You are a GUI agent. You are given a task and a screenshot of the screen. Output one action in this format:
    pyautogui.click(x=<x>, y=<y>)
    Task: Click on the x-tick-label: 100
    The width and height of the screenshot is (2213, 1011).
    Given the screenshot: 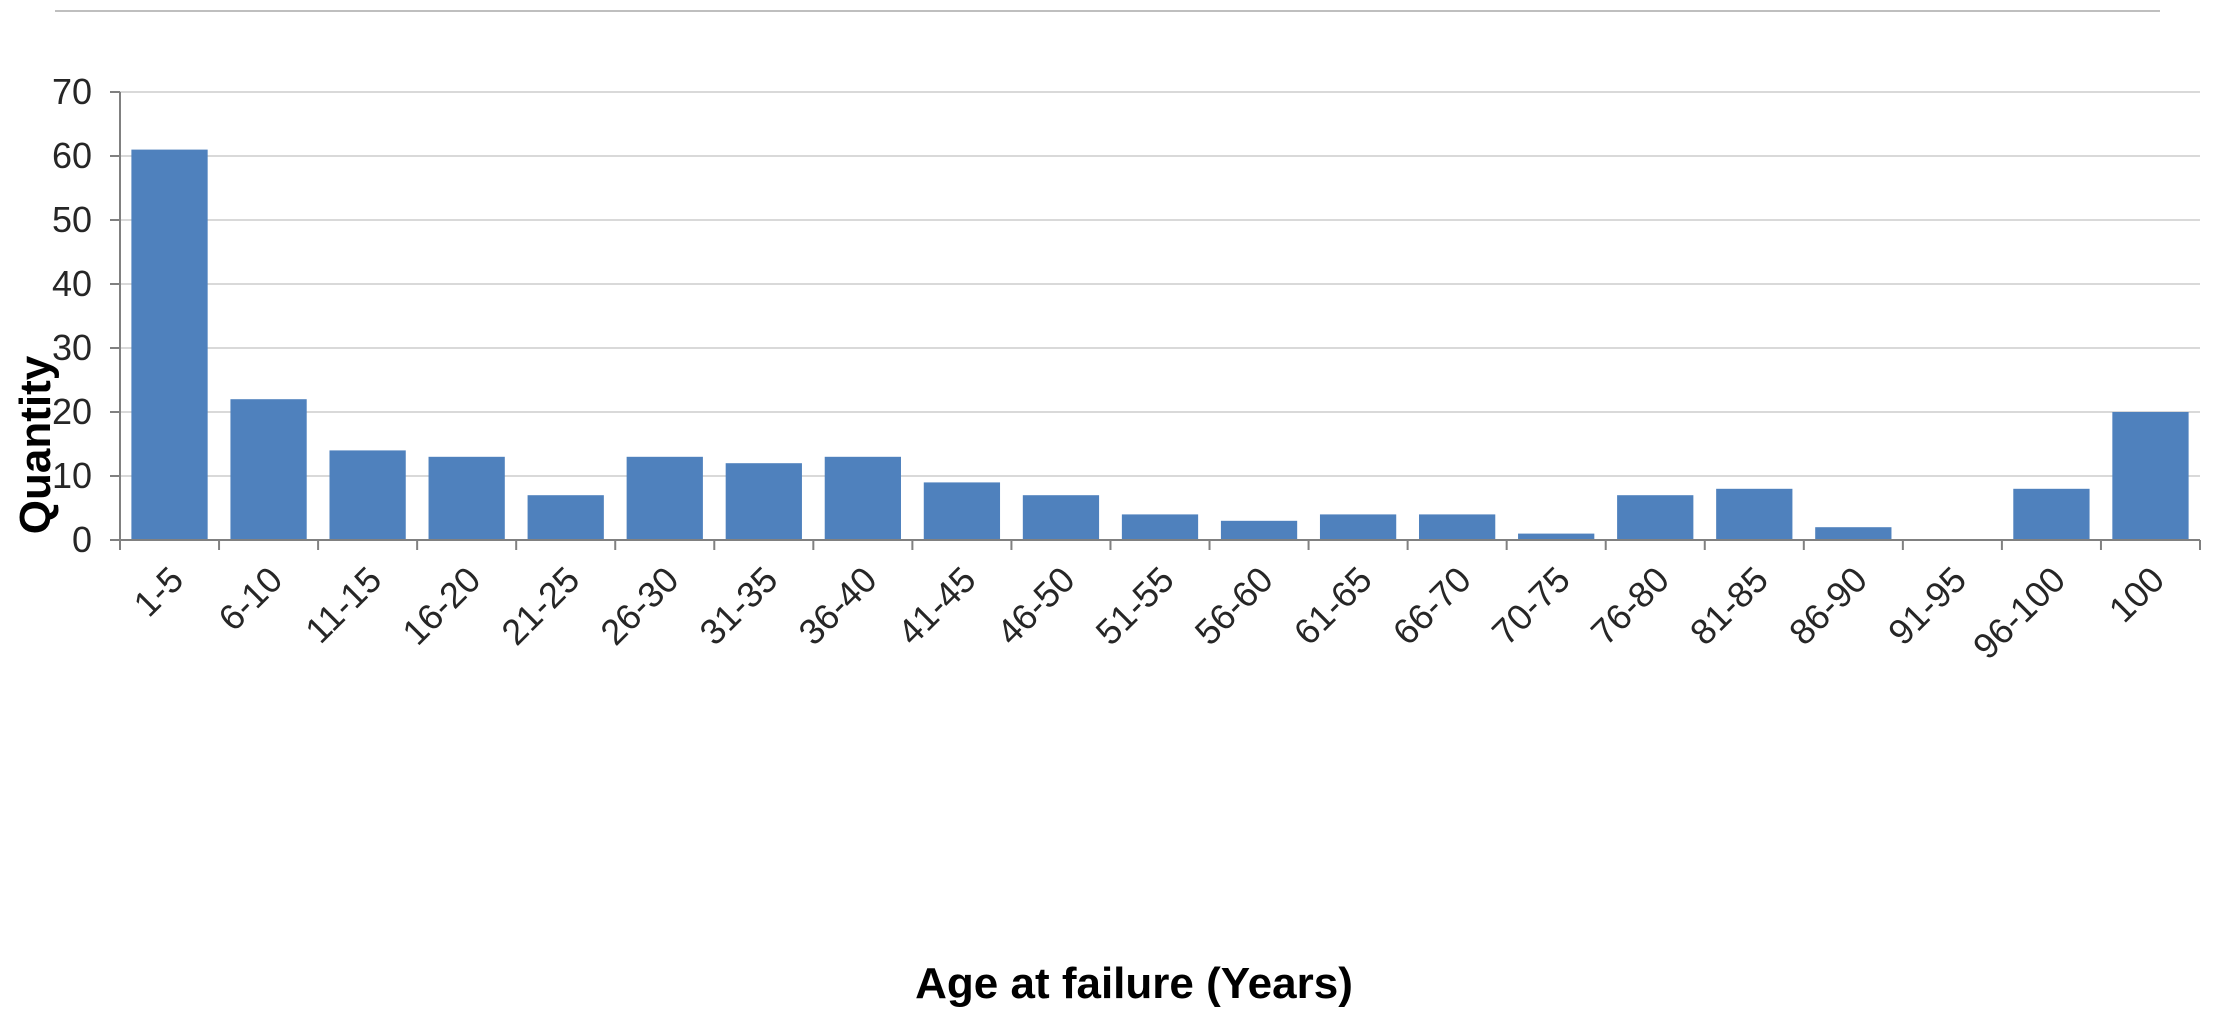 What is the action you would take?
    pyautogui.click(x=2136, y=594)
    